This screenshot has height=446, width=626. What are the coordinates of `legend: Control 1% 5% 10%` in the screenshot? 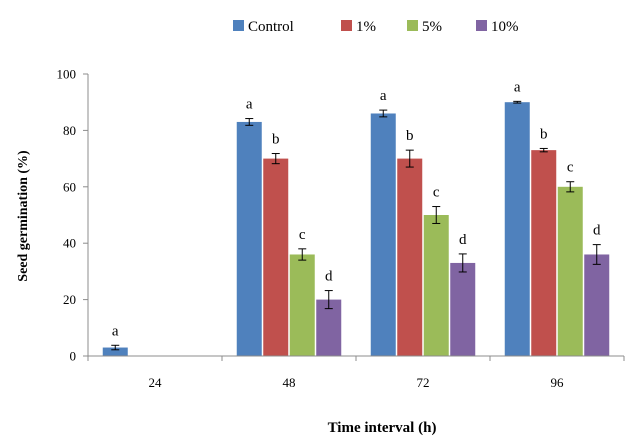 It's located at (376, 27).